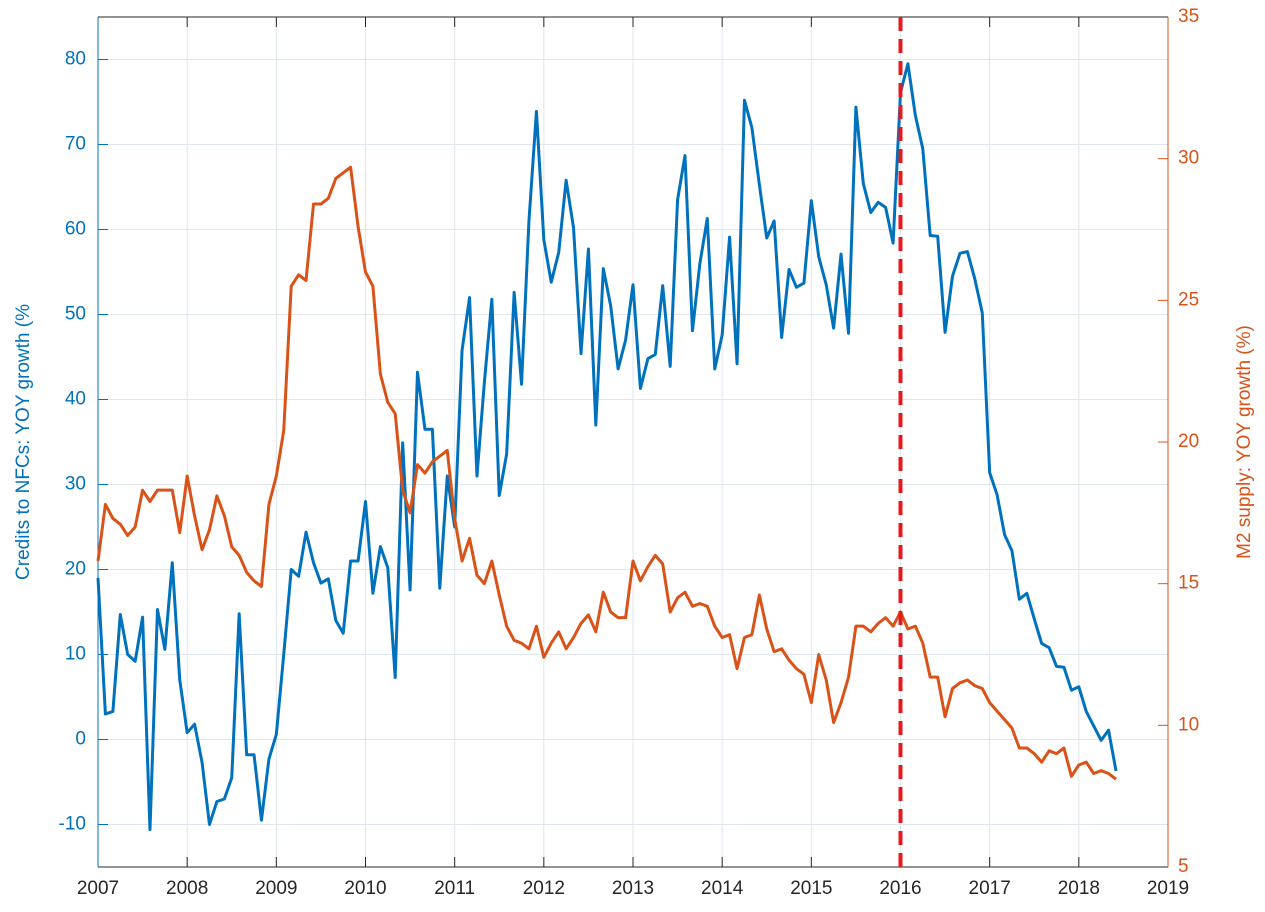 The image size is (1265, 912). I want to click on x-tick-label: 2007, so click(98, 888).